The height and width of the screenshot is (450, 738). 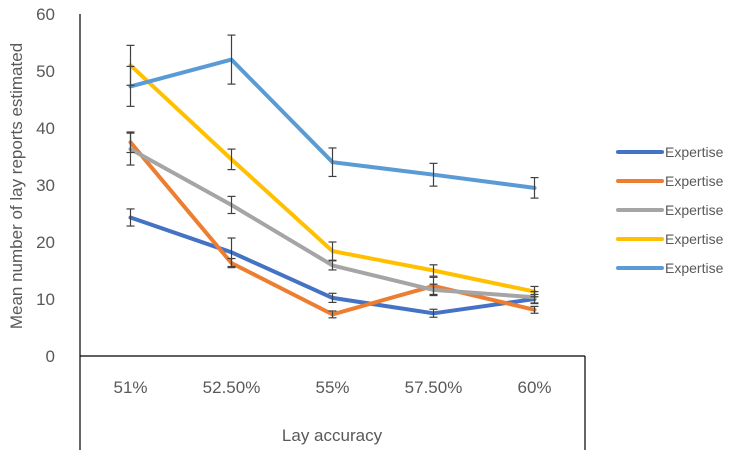 I want to click on y-axis-ticks: 0 10 20 30 40 50 60, so click(x=45, y=185).